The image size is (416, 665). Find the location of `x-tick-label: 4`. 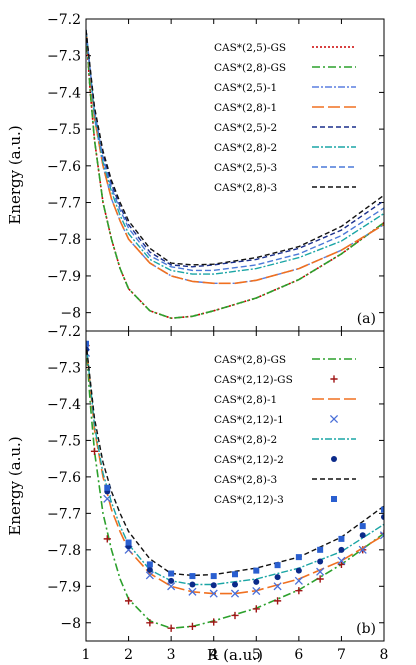

x-tick-label: 4 is located at coordinates (213, 655).